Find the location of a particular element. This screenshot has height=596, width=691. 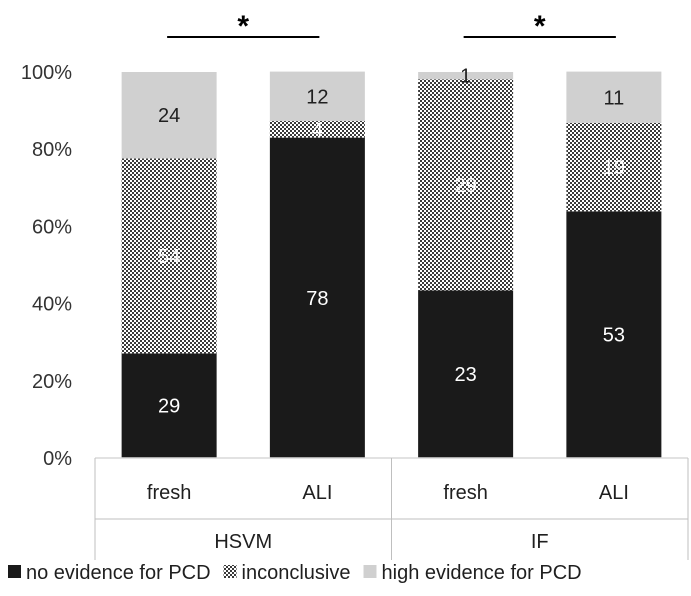

data-label: 1 is located at coordinates (465, 77).